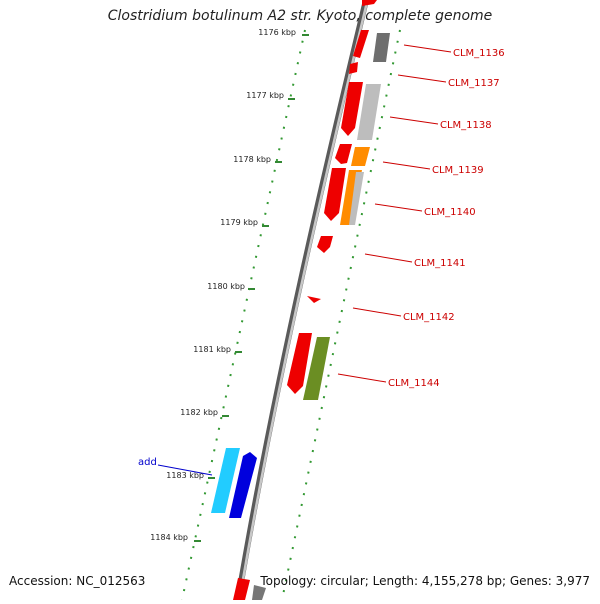  I want to click on scale-label: 1177 kbp, so click(265, 95).